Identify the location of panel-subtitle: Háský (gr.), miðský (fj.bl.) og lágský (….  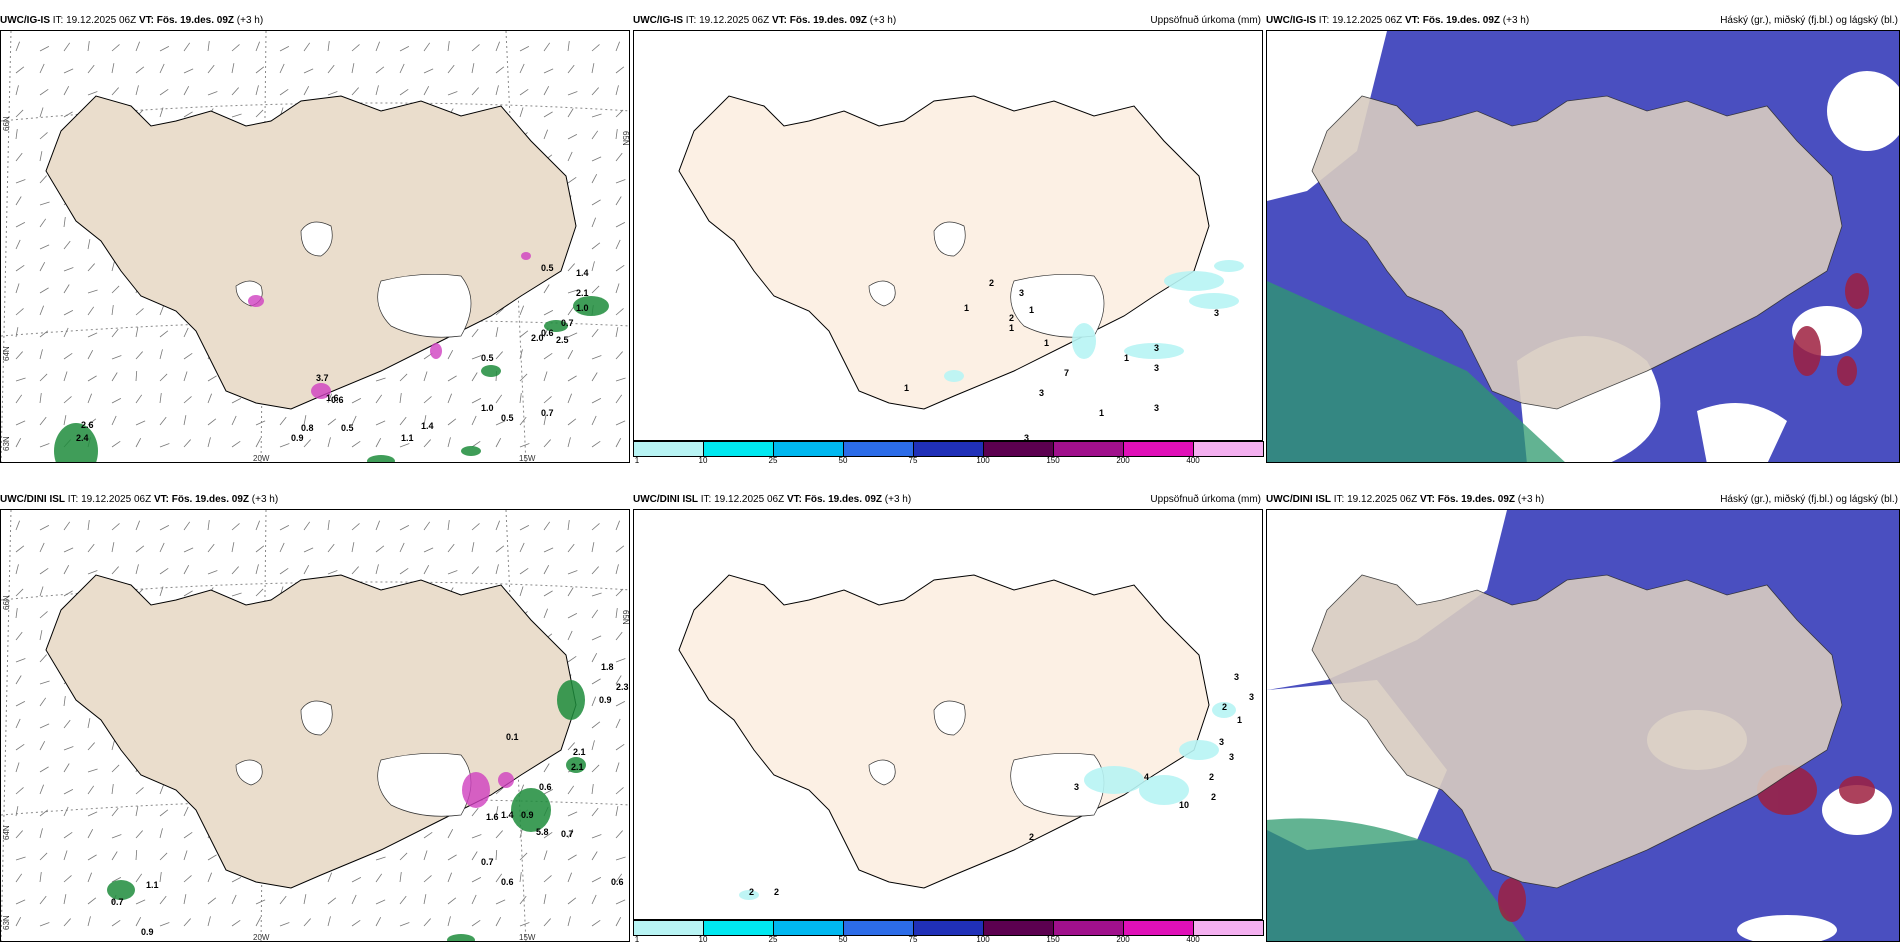
(1809, 499).